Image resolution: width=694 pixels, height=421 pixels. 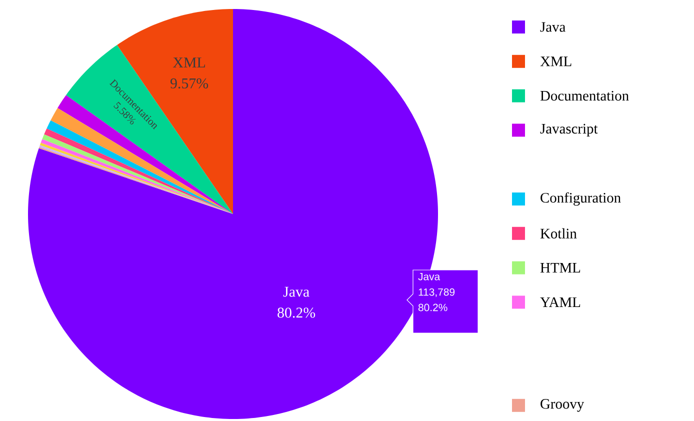 I want to click on data-label: 9.57%, so click(x=189, y=83).